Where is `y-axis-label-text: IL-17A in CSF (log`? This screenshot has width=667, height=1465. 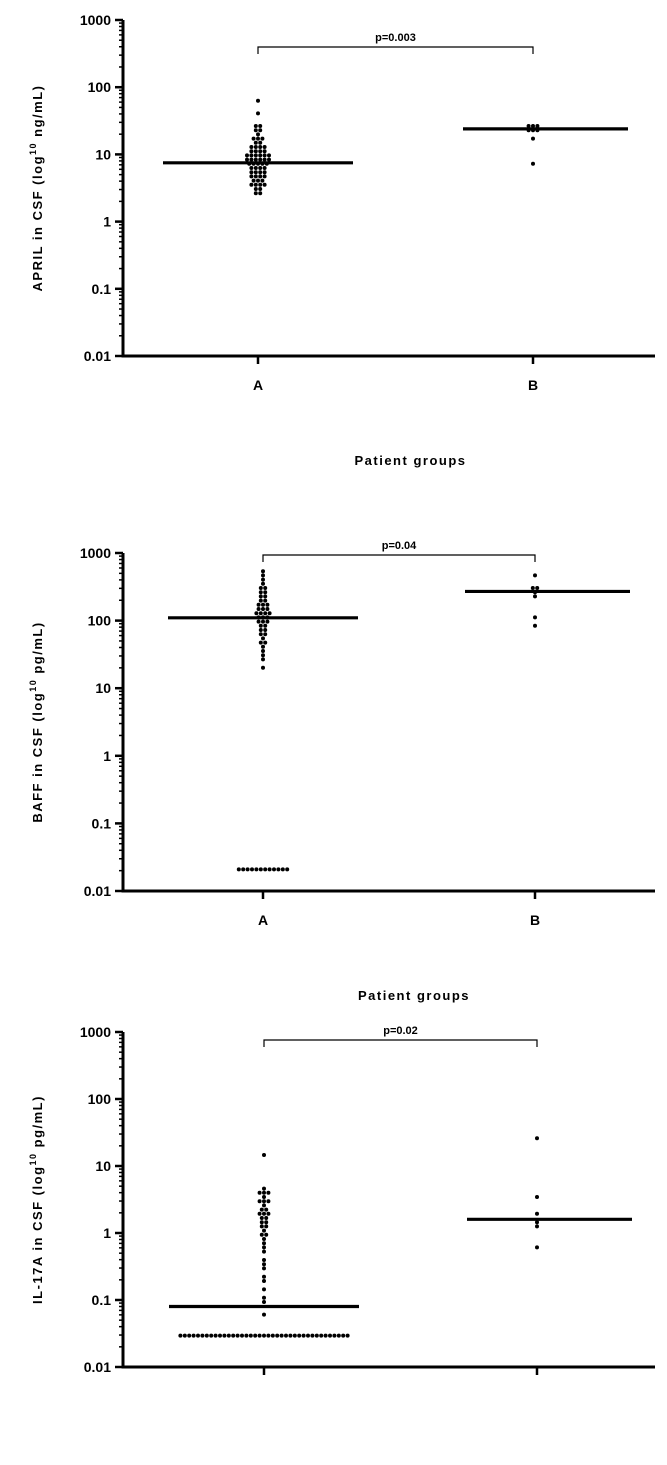 y-axis-label-text: IL-17A in CSF (log is located at coordinates (37, 1234).